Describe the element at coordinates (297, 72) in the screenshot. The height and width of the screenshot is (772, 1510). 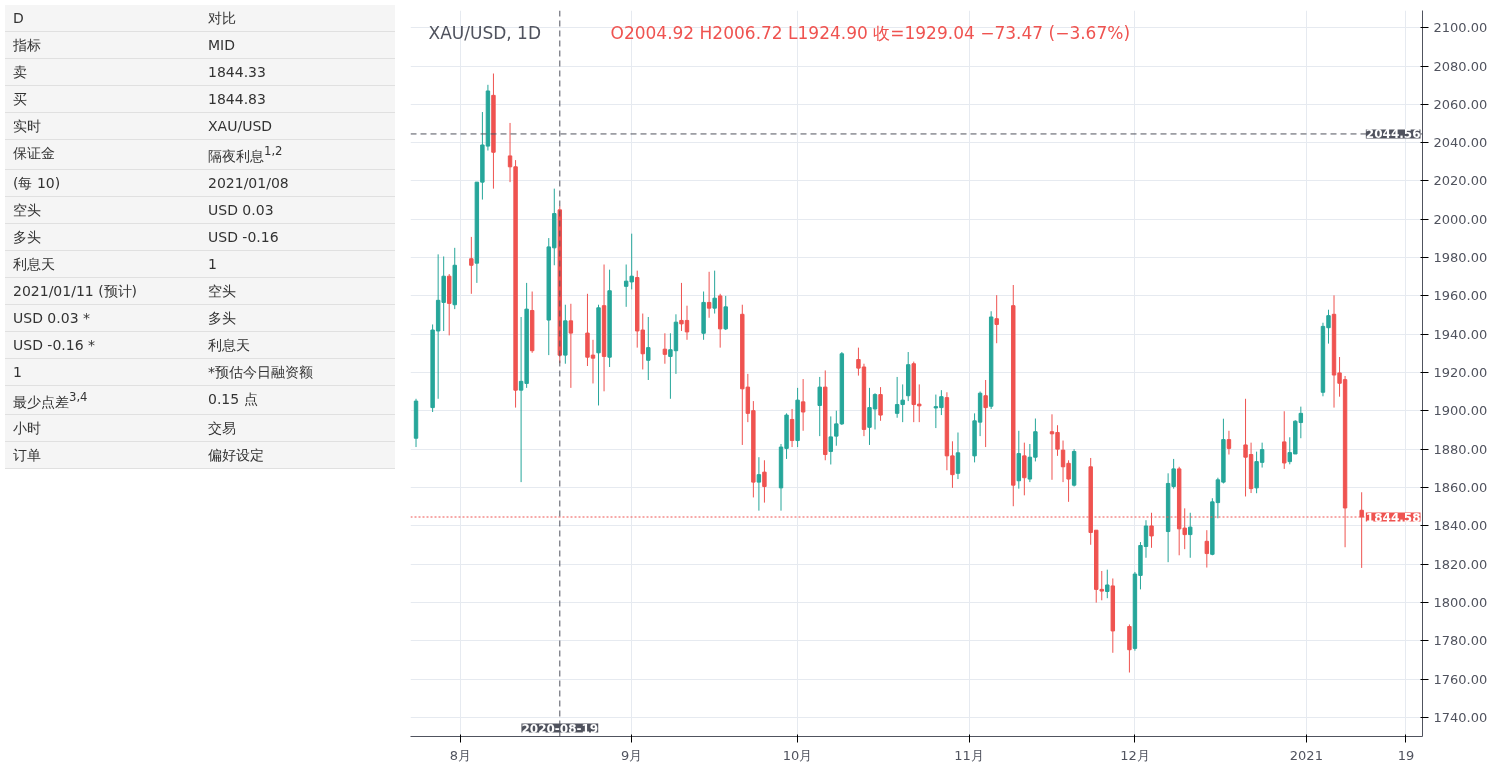
I see `text: 1844.33` at that location.